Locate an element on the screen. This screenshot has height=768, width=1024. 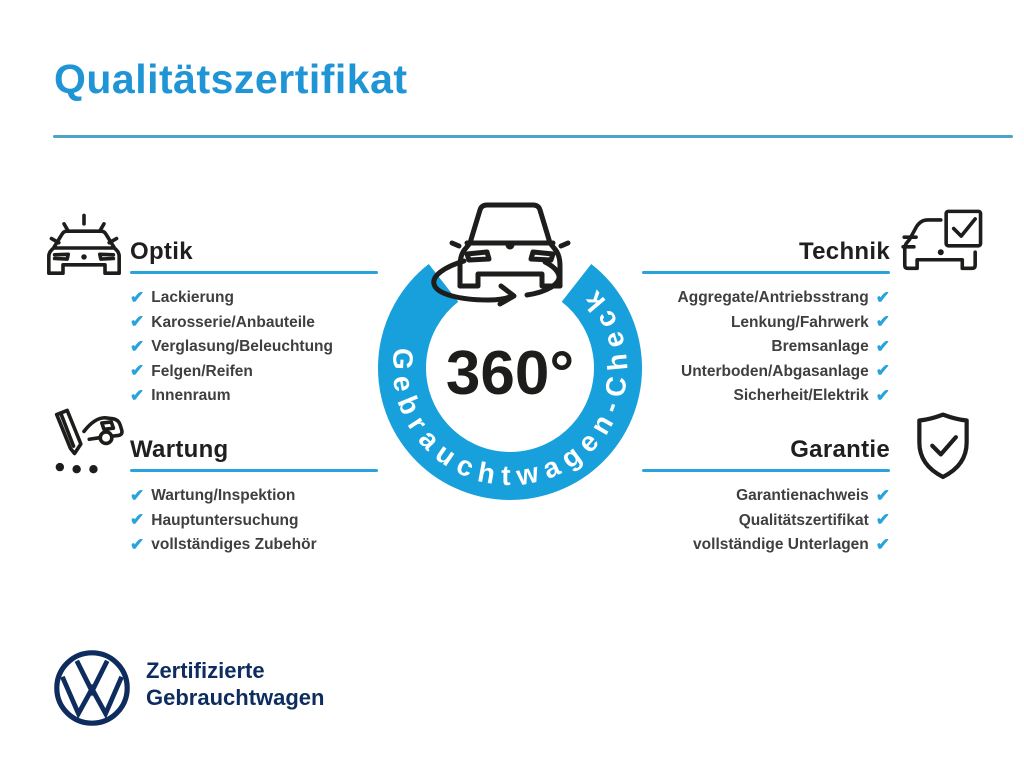
check-item: Lenkung/Fahrwerk ✔ is located at coordinates (766, 323).